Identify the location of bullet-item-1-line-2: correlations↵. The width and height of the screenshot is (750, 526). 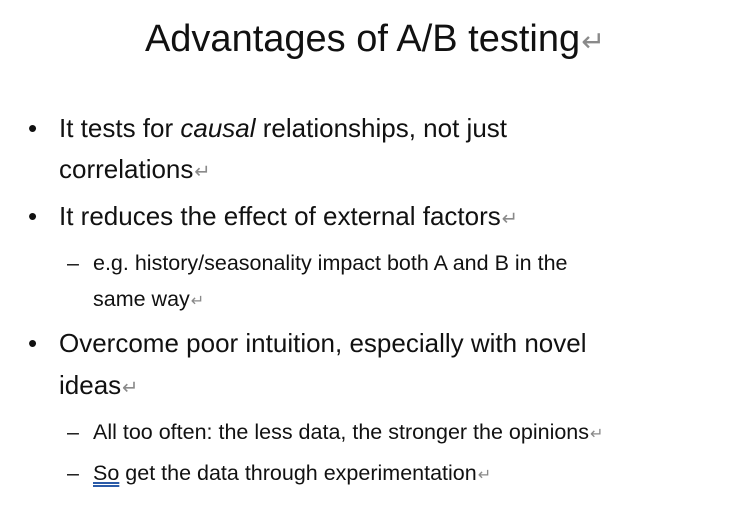
(135, 169).